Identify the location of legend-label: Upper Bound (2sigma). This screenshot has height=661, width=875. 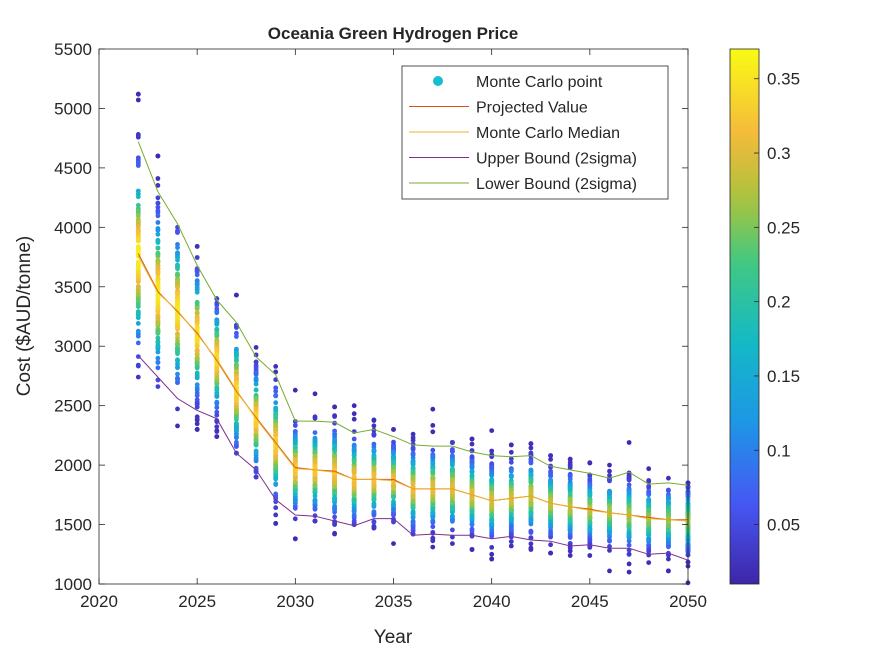
(556, 159).